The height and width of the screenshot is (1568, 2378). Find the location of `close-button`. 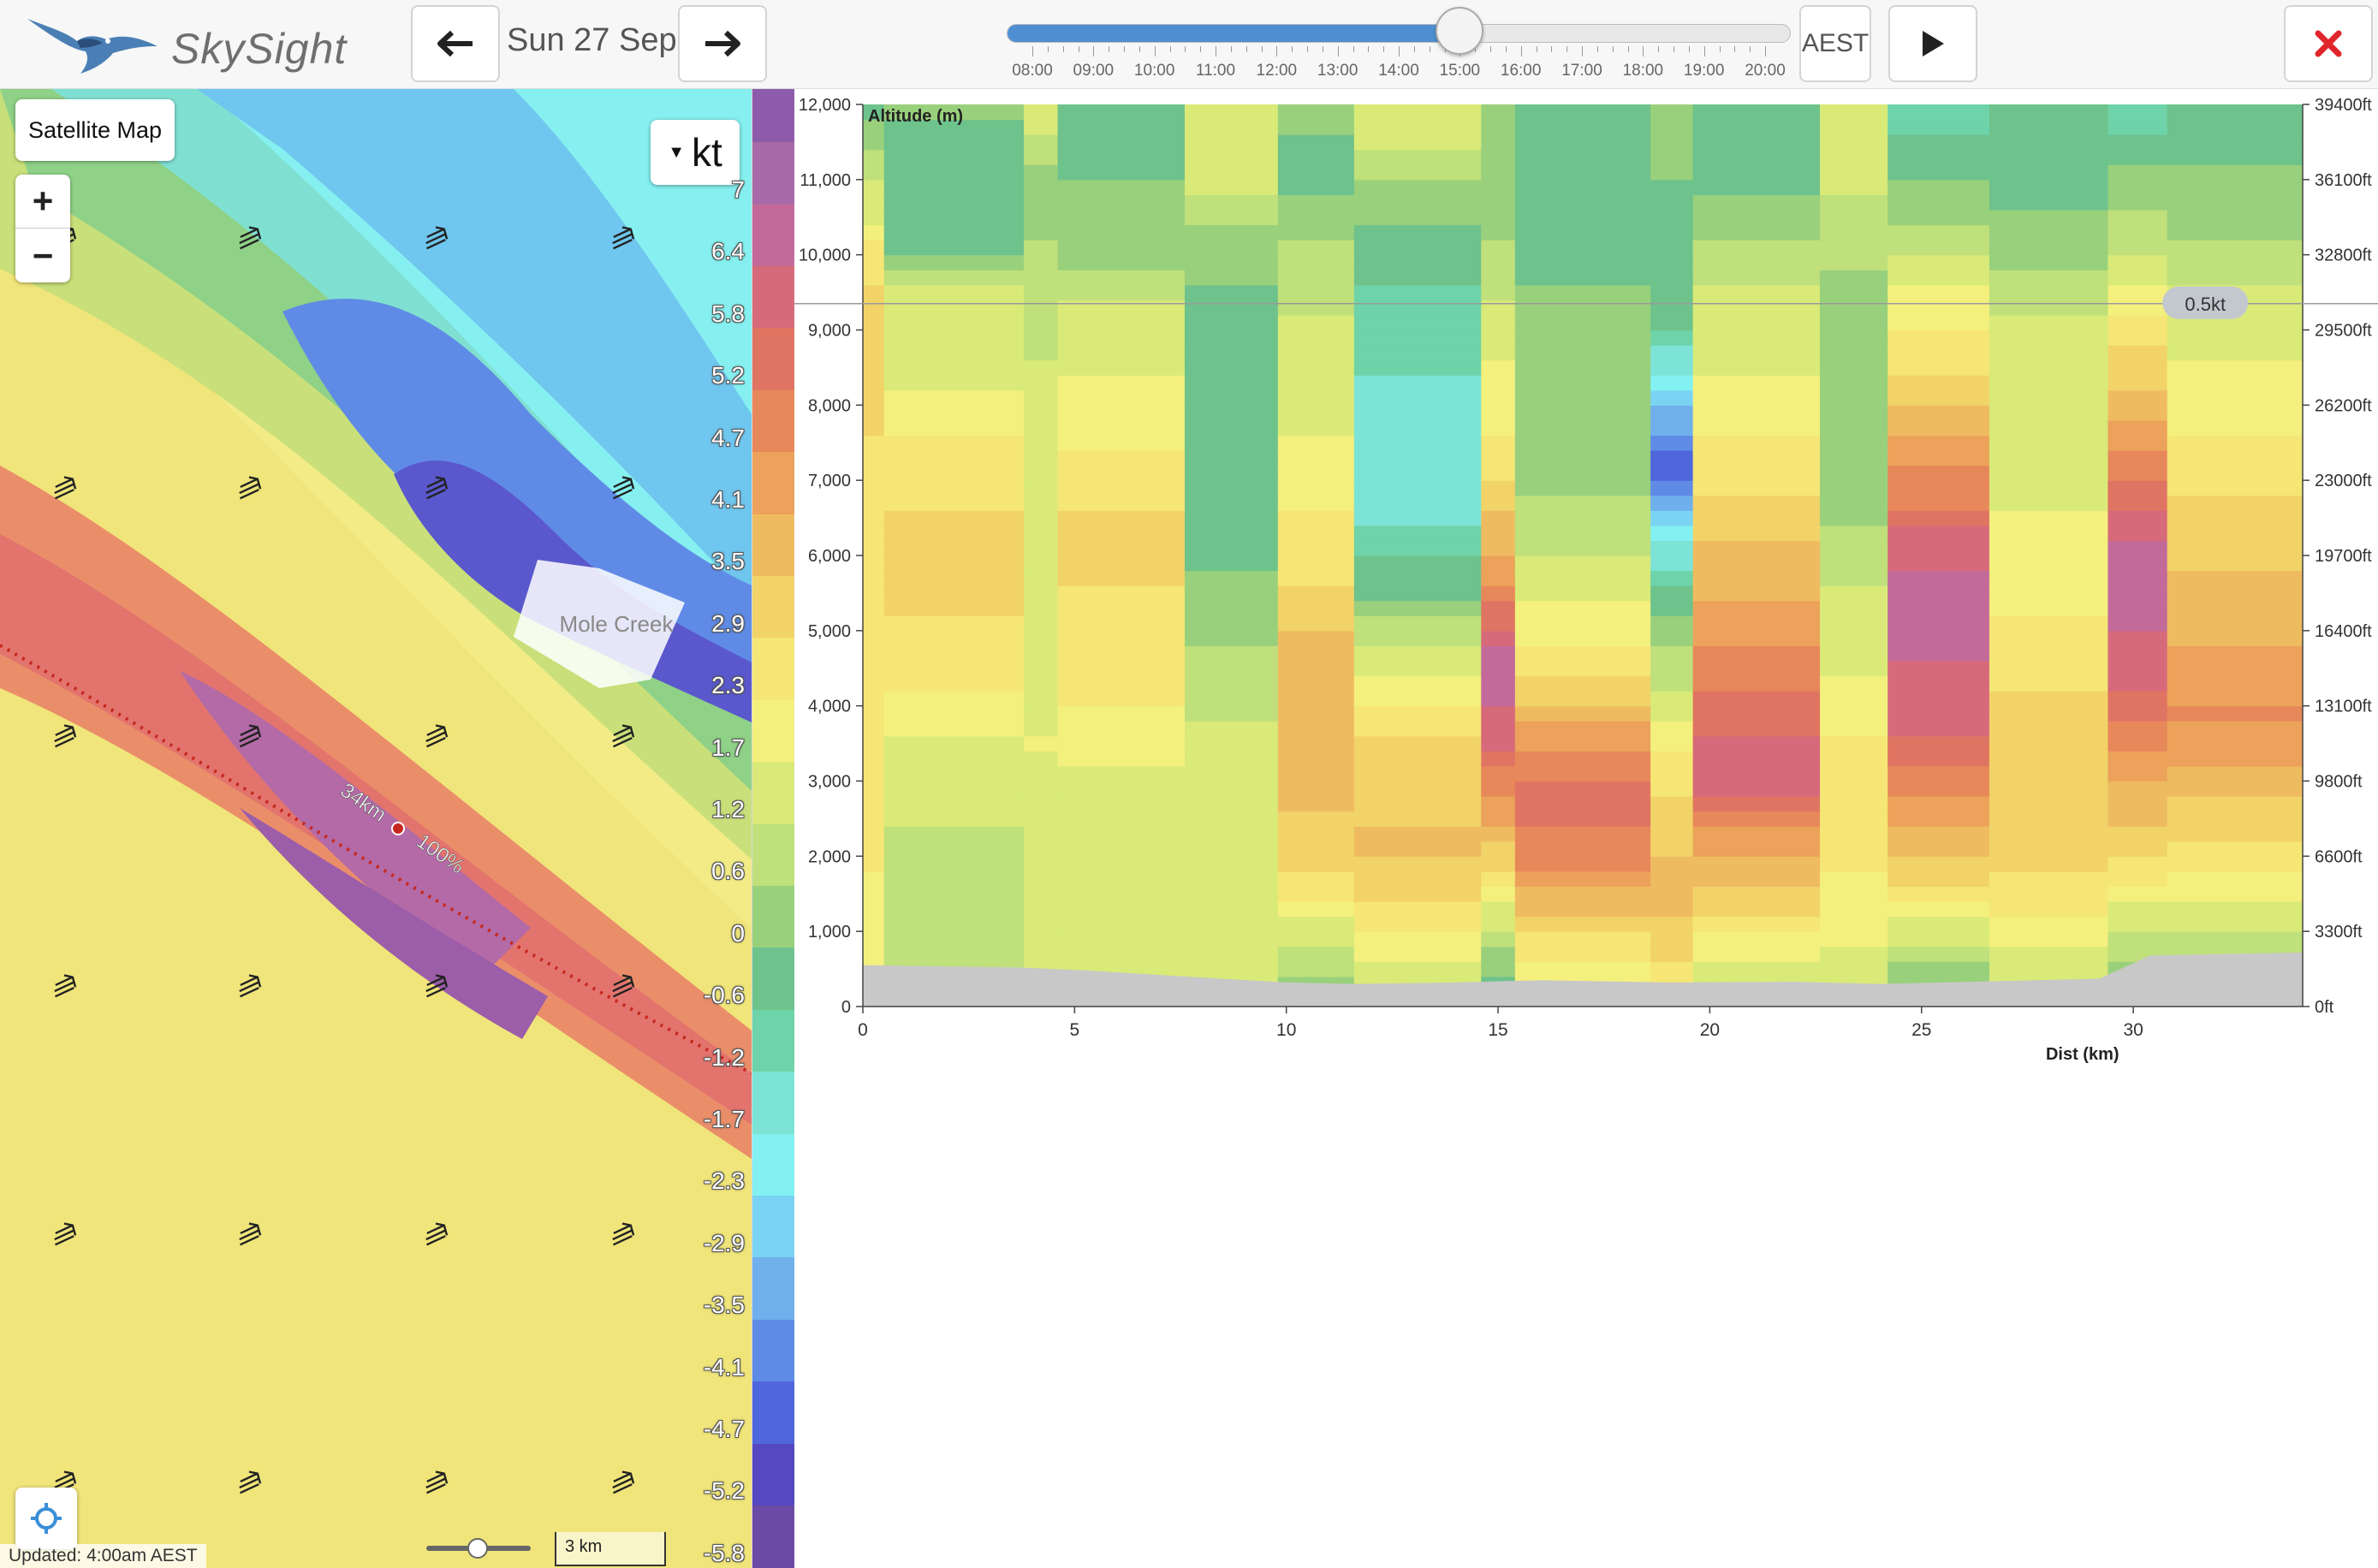

close-button is located at coordinates (2328, 43).